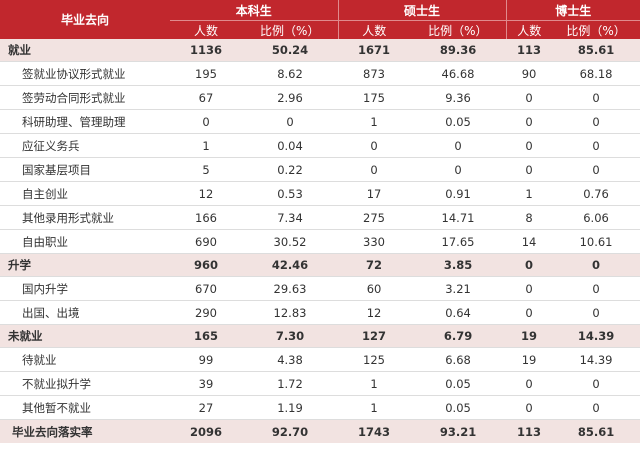 The height and width of the screenshot is (457, 640). I want to click on count-cell: 12, so click(374, 312).